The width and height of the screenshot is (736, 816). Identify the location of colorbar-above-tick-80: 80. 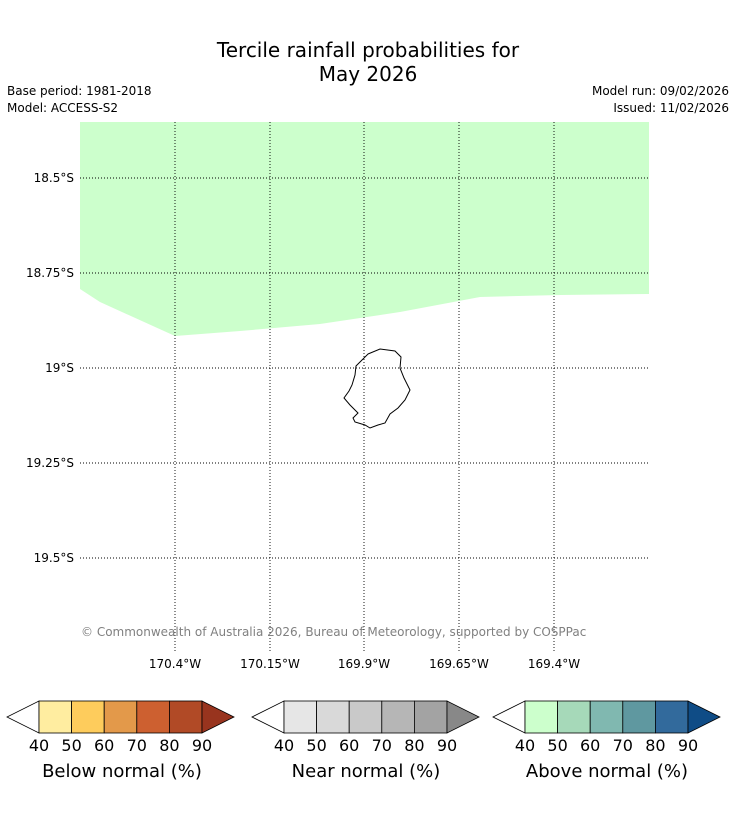
(655, 745).